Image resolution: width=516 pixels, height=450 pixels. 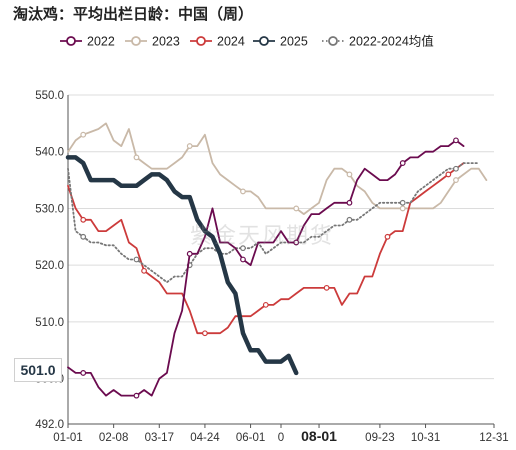 I want to click on legend-item: 2025, so click(x=280, y=42).